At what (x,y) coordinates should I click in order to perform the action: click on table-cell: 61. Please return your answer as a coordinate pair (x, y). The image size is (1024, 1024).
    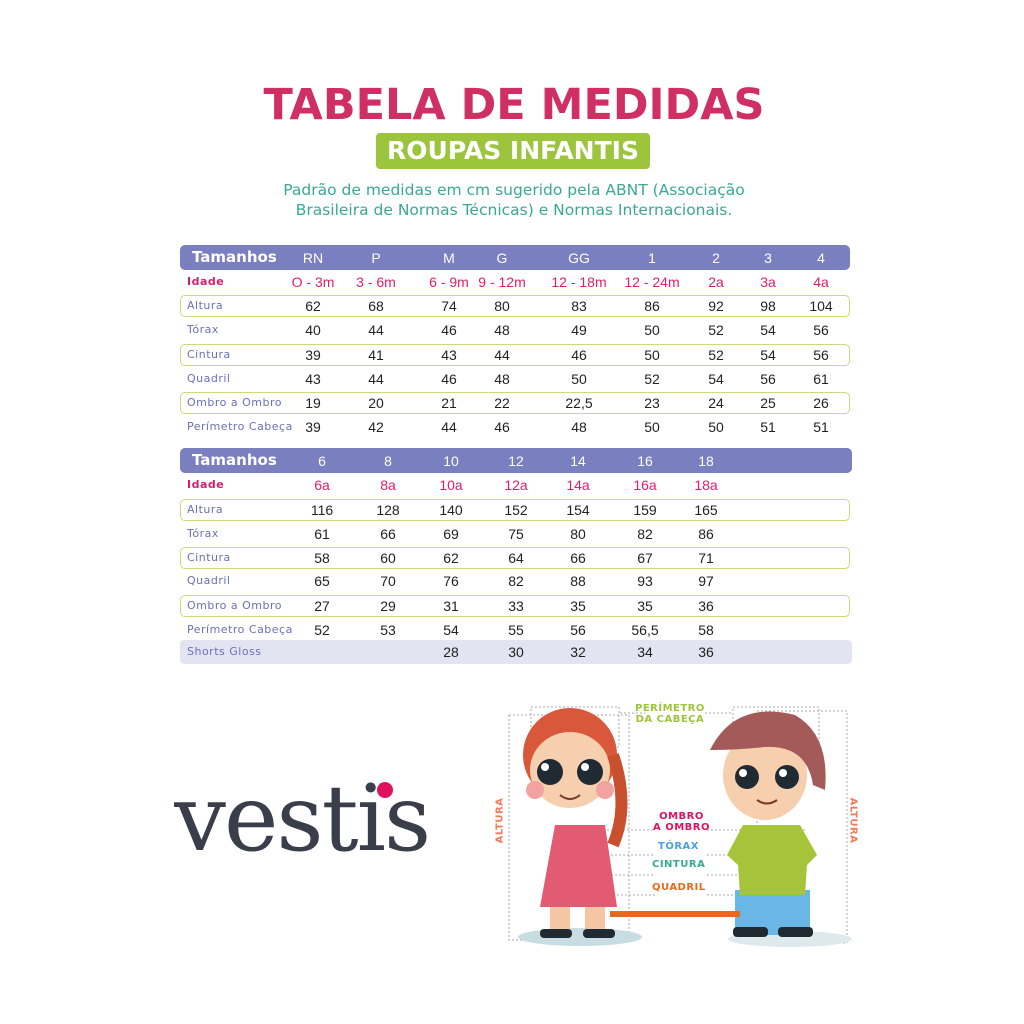
    Looking at the image, I should click on (322, 534).